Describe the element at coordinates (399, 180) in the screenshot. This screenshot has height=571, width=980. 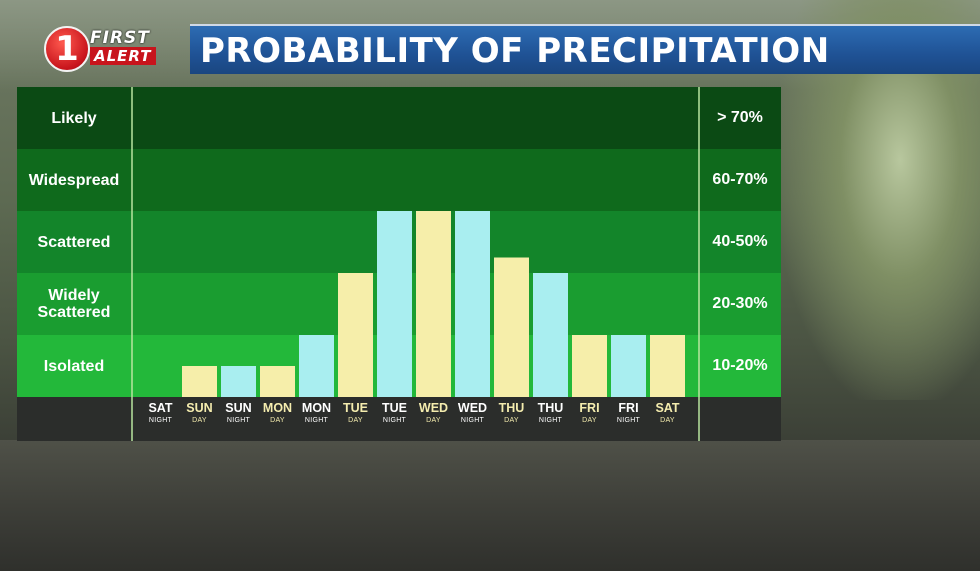
I see `band-widespread` at that location.